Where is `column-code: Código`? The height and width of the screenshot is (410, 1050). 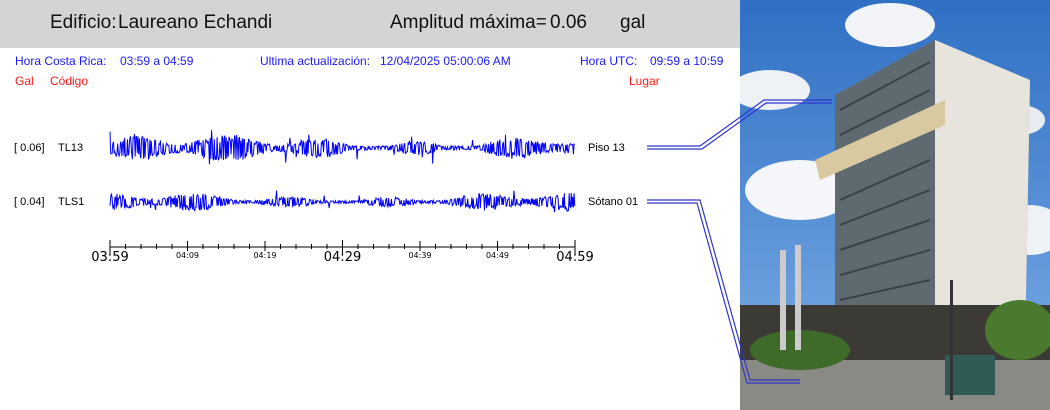
column-code: Código is located at coordinates (69, 81).